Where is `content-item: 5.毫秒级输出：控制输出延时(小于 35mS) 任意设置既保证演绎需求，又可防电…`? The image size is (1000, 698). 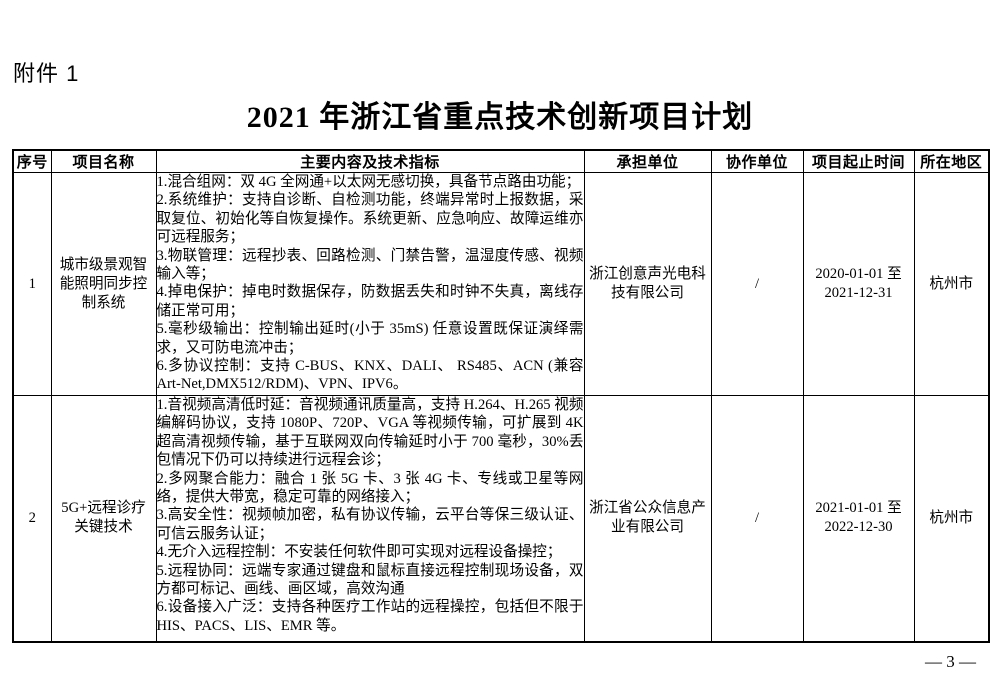 content-item: 5.毫秒级输出：控制输出延时(小于 35mS) 任意设置既保证演绎需求，又可防电… is located at coordinates (370, 338).